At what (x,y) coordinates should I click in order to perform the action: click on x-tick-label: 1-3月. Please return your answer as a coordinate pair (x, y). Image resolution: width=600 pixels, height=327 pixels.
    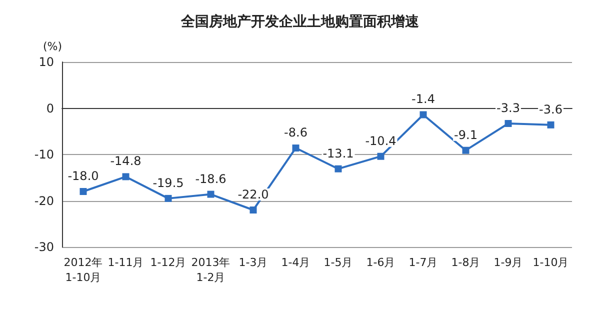
    Looking at the image, I should click on (253, 262).